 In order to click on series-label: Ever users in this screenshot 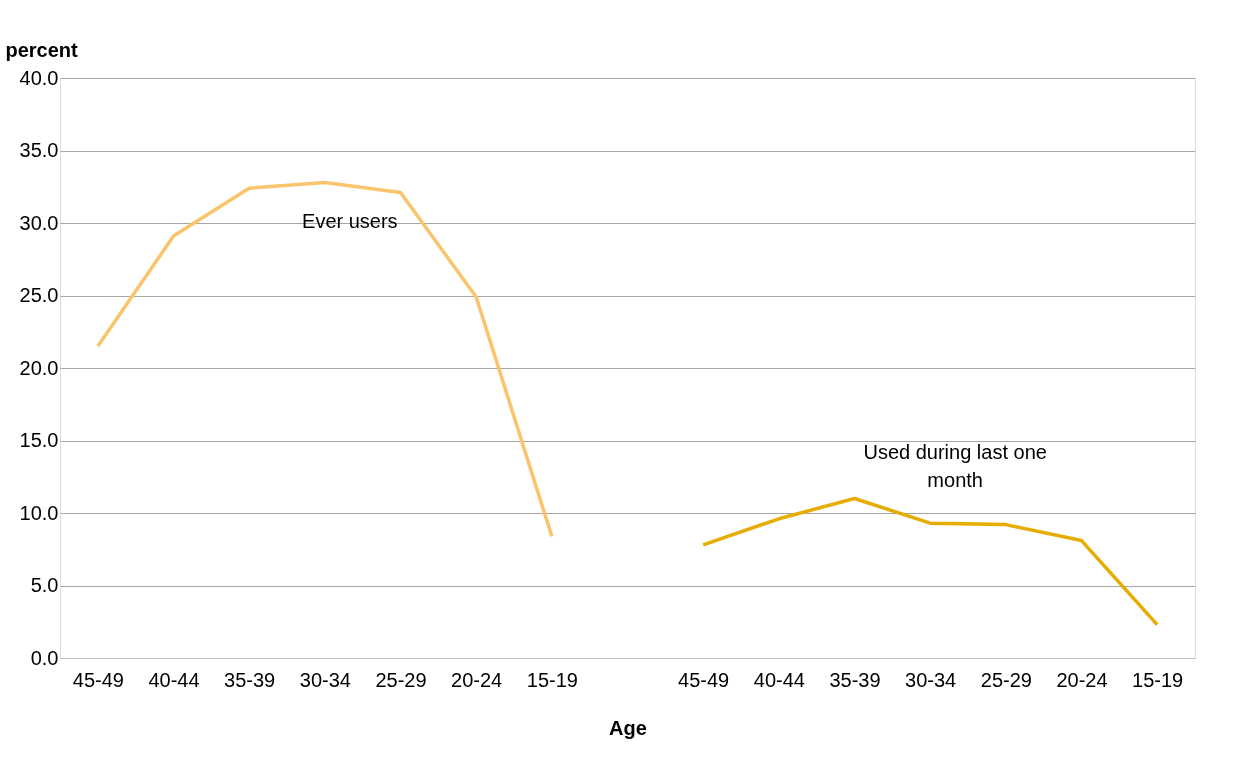, I will do `click(350, 221)`.